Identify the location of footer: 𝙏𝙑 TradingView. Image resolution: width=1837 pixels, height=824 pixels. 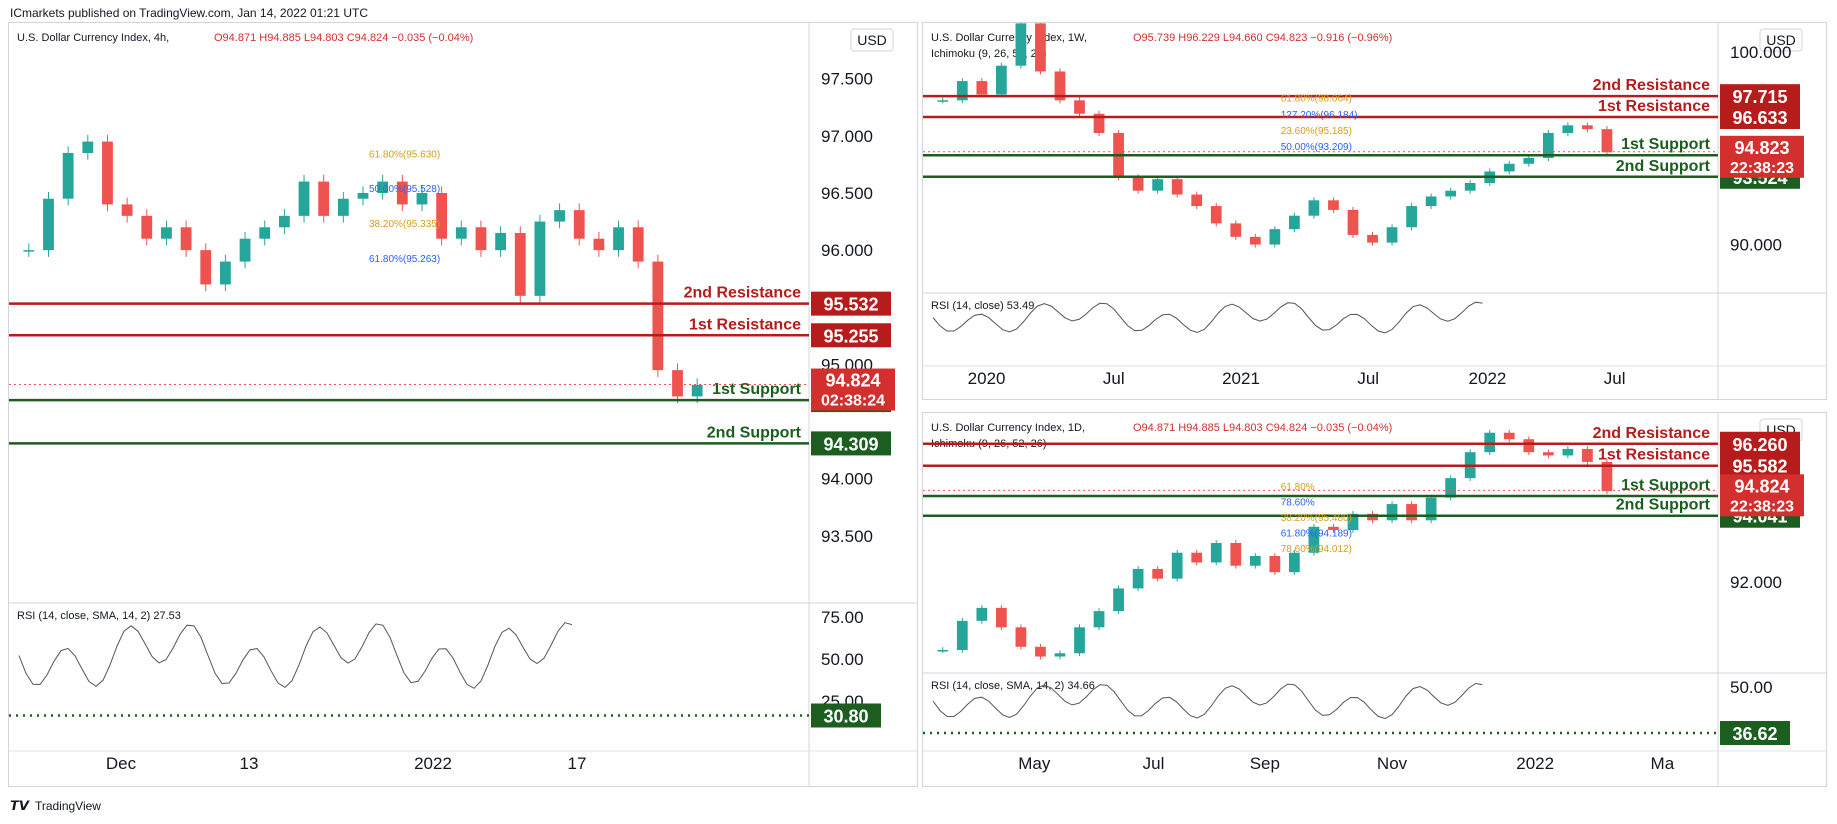
(55, 806).